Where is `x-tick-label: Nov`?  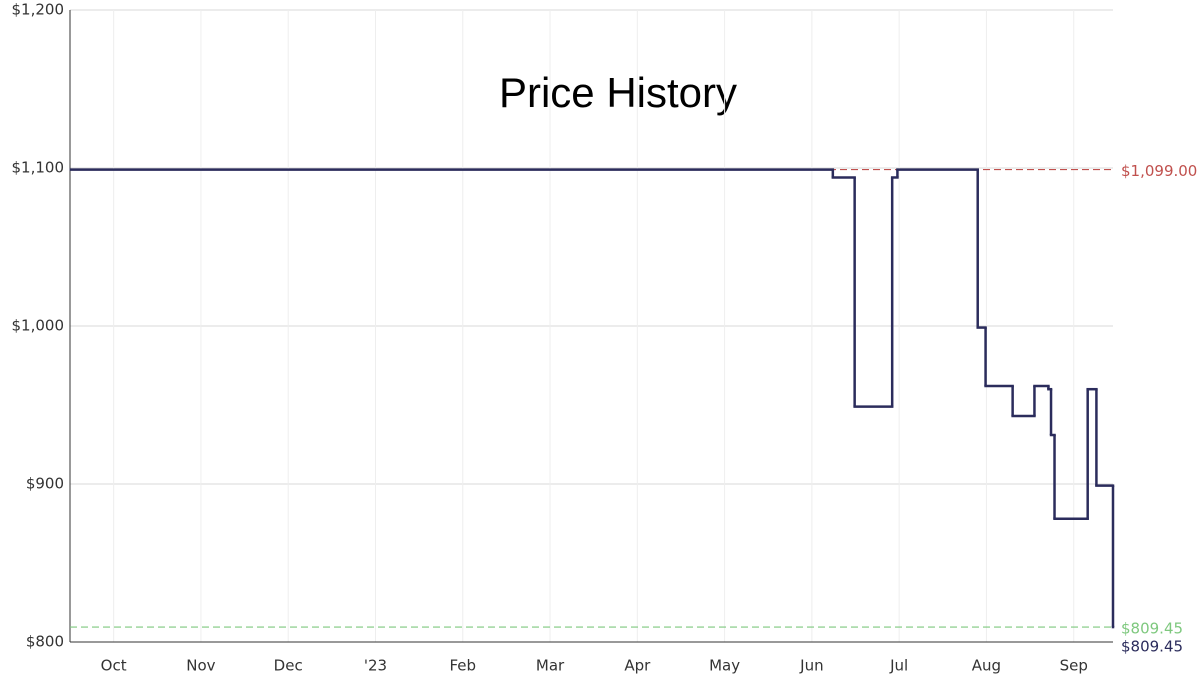
x-tick-label: Nov is located at coordinates (200, 666).